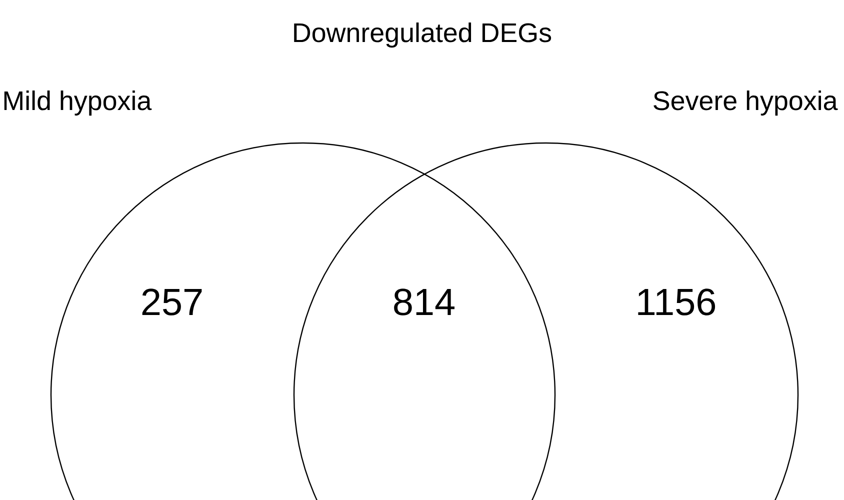 This screenshot has height=500, width=844. I want to click on data-label: 257, so click(172, 302).